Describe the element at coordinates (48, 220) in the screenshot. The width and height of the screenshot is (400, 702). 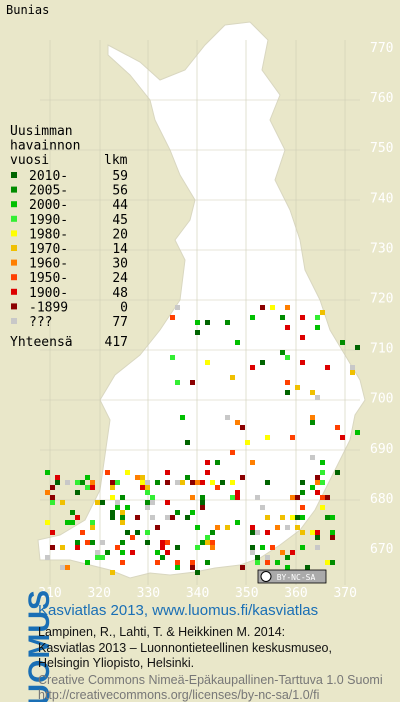
I see `legend-label: 1990-` at that location.